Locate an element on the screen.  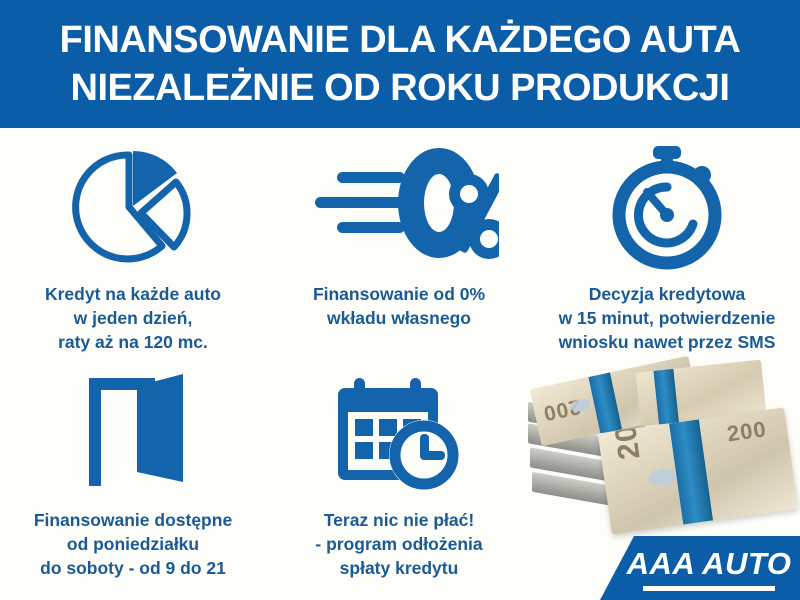
headline-line-2: NIEZALEŻNIE OD ROKU PRODUKCJI is located at coordinates (400, 88).